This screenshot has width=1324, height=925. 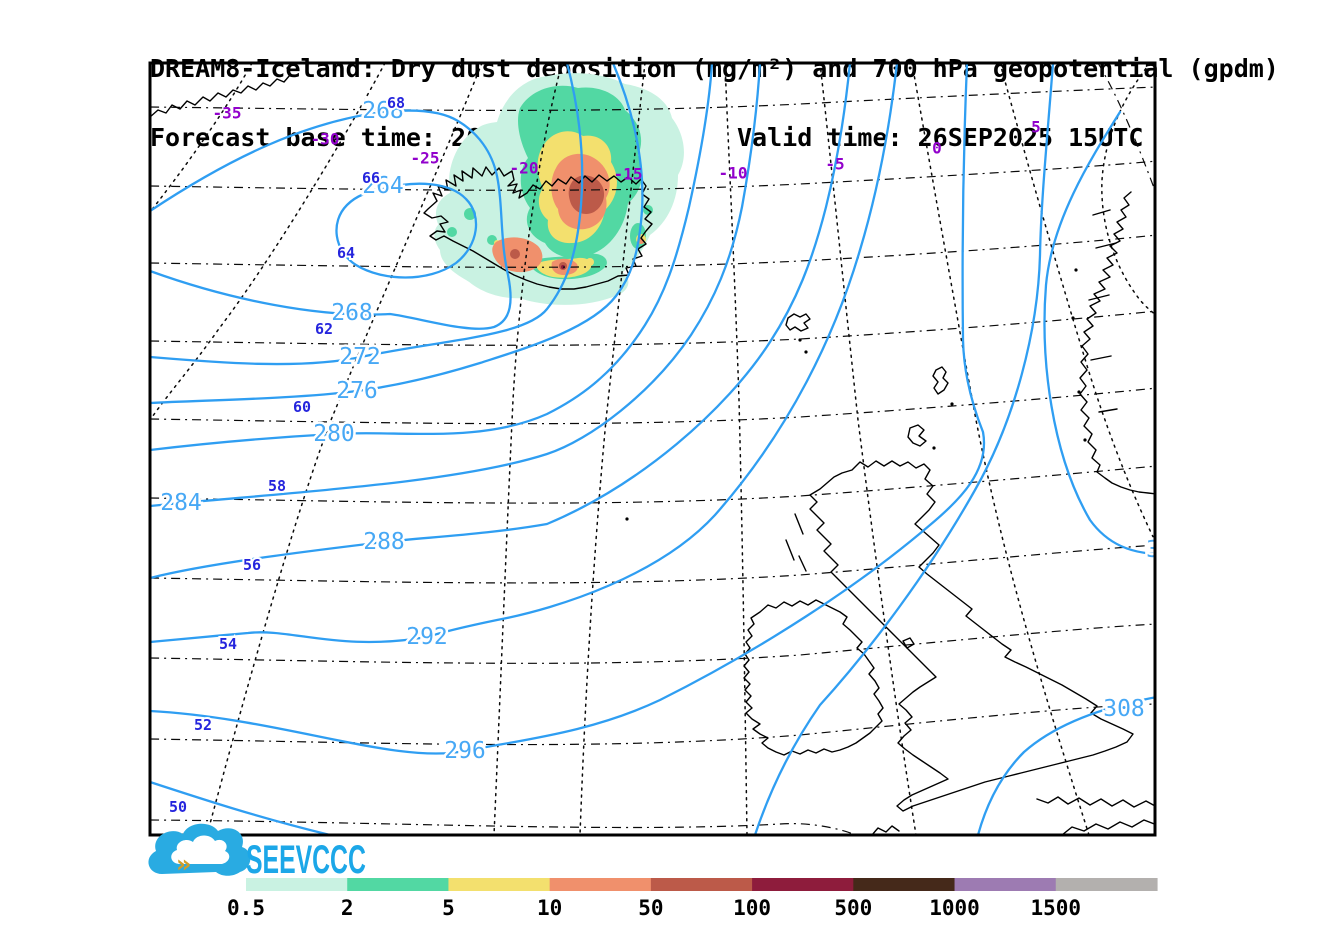 I want to click on colorbar-tick-label: 100, so click(x=752, y=908).